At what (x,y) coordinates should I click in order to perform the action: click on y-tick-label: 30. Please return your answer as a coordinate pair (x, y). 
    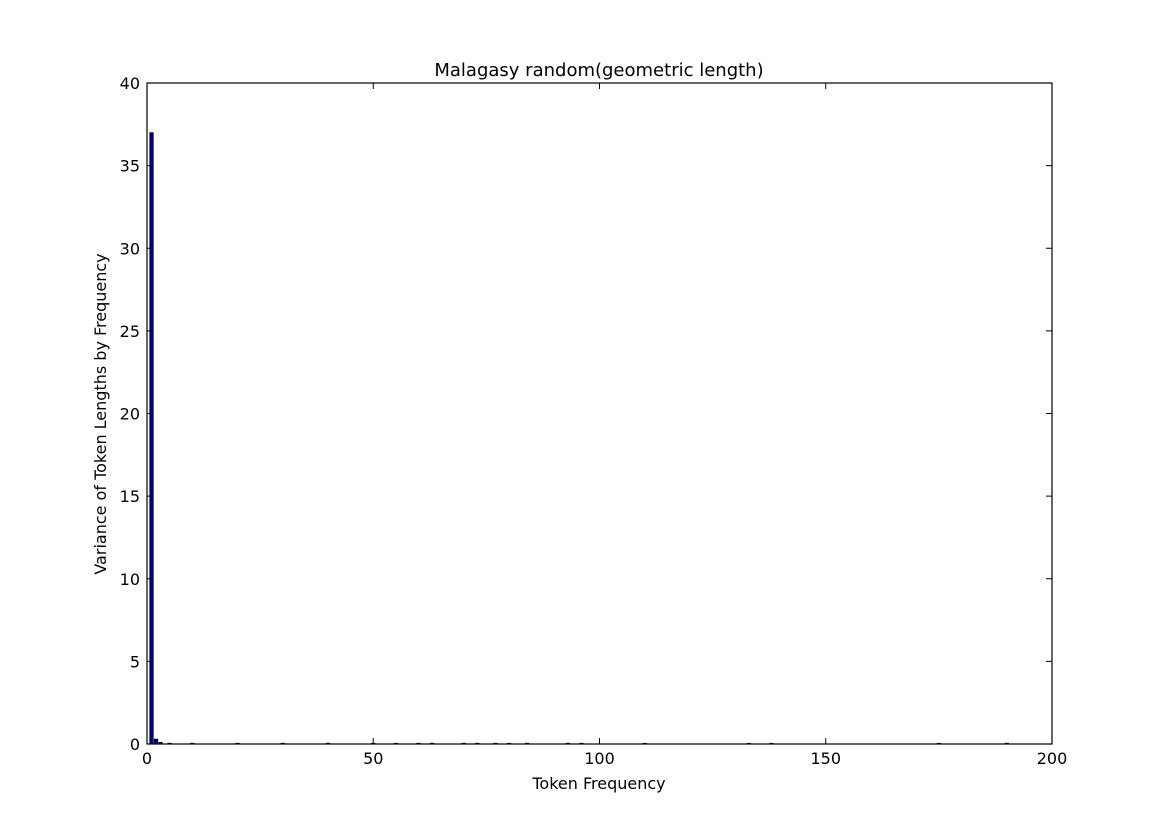
    Looking at the image, I should click on (130, 248).